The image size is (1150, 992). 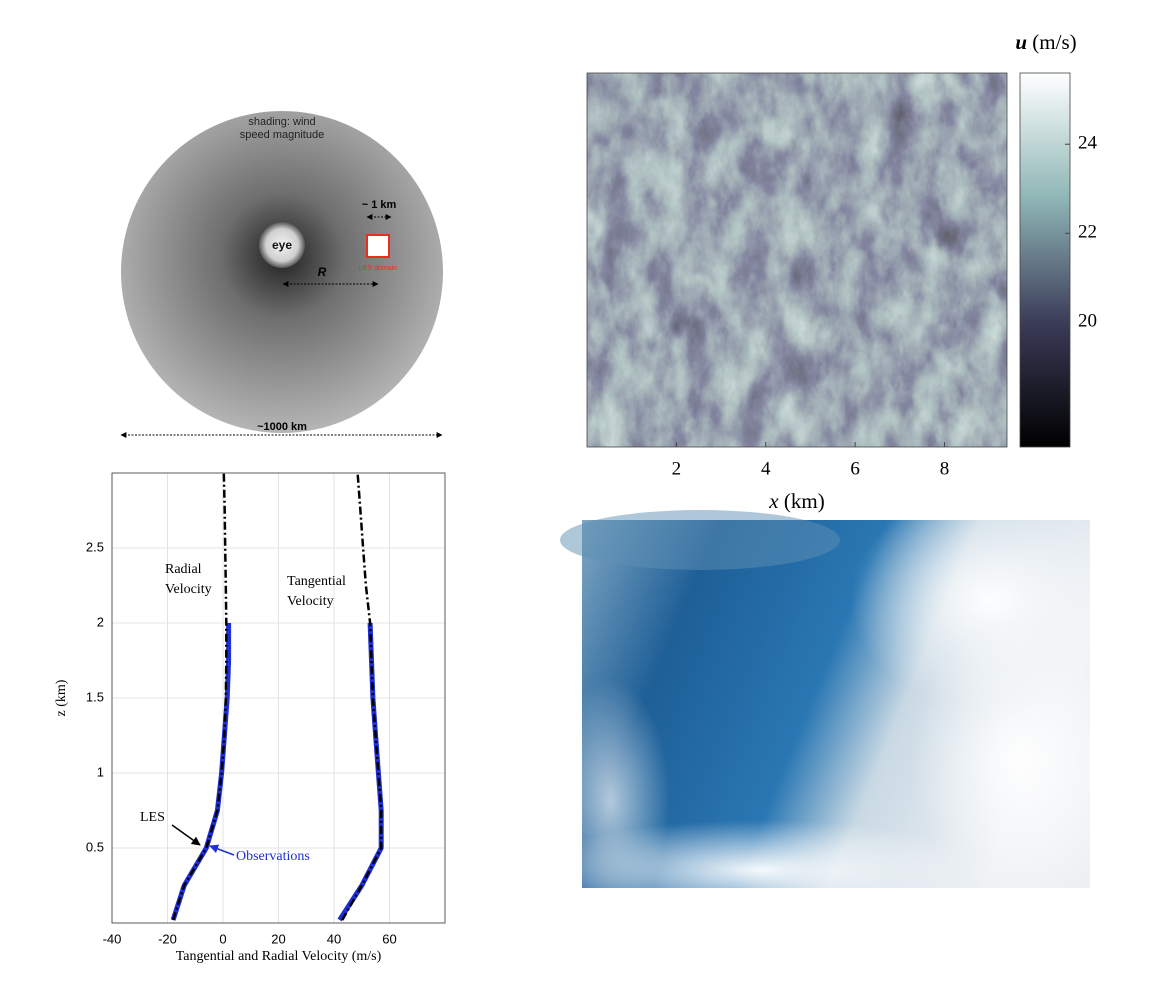 I want to click on heatmap-field, so click(x=797, y=260).